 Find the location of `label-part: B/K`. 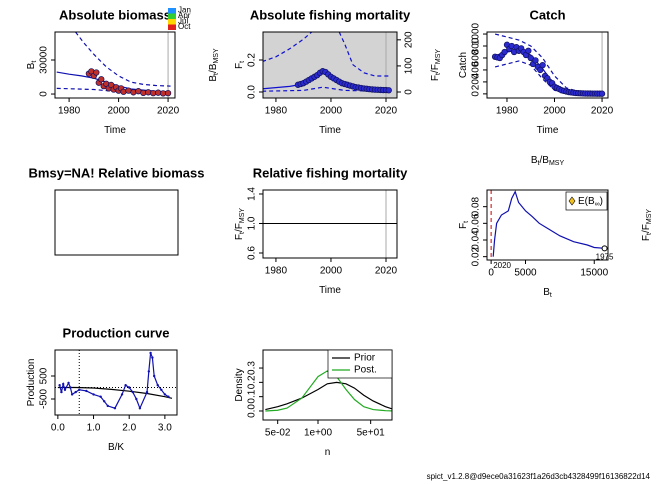

label-part: B/K is located at coordinates (116, 447).